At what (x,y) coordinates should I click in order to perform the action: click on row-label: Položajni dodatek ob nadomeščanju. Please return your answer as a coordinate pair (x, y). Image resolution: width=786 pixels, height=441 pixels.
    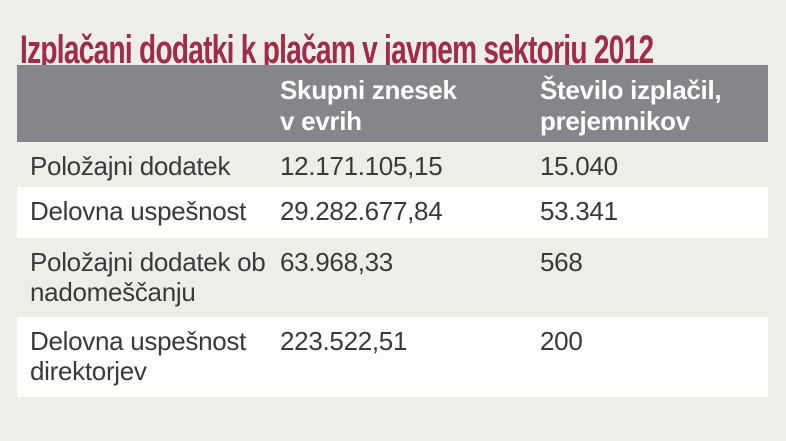
    Looking at the image, I should click on (148, 277).